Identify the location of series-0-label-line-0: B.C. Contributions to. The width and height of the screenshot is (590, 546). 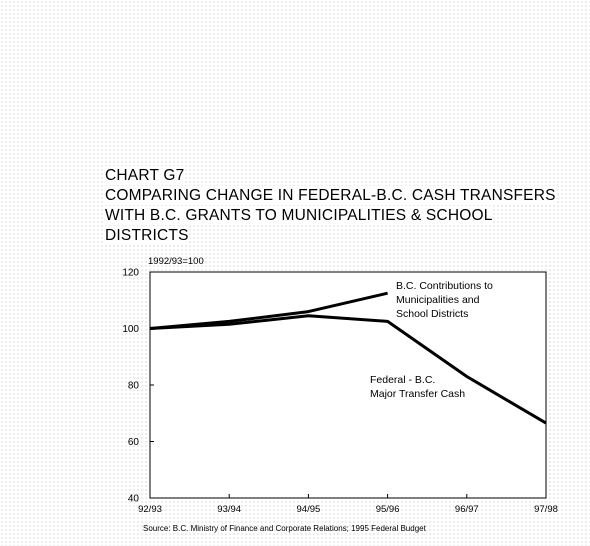
(444, 286).